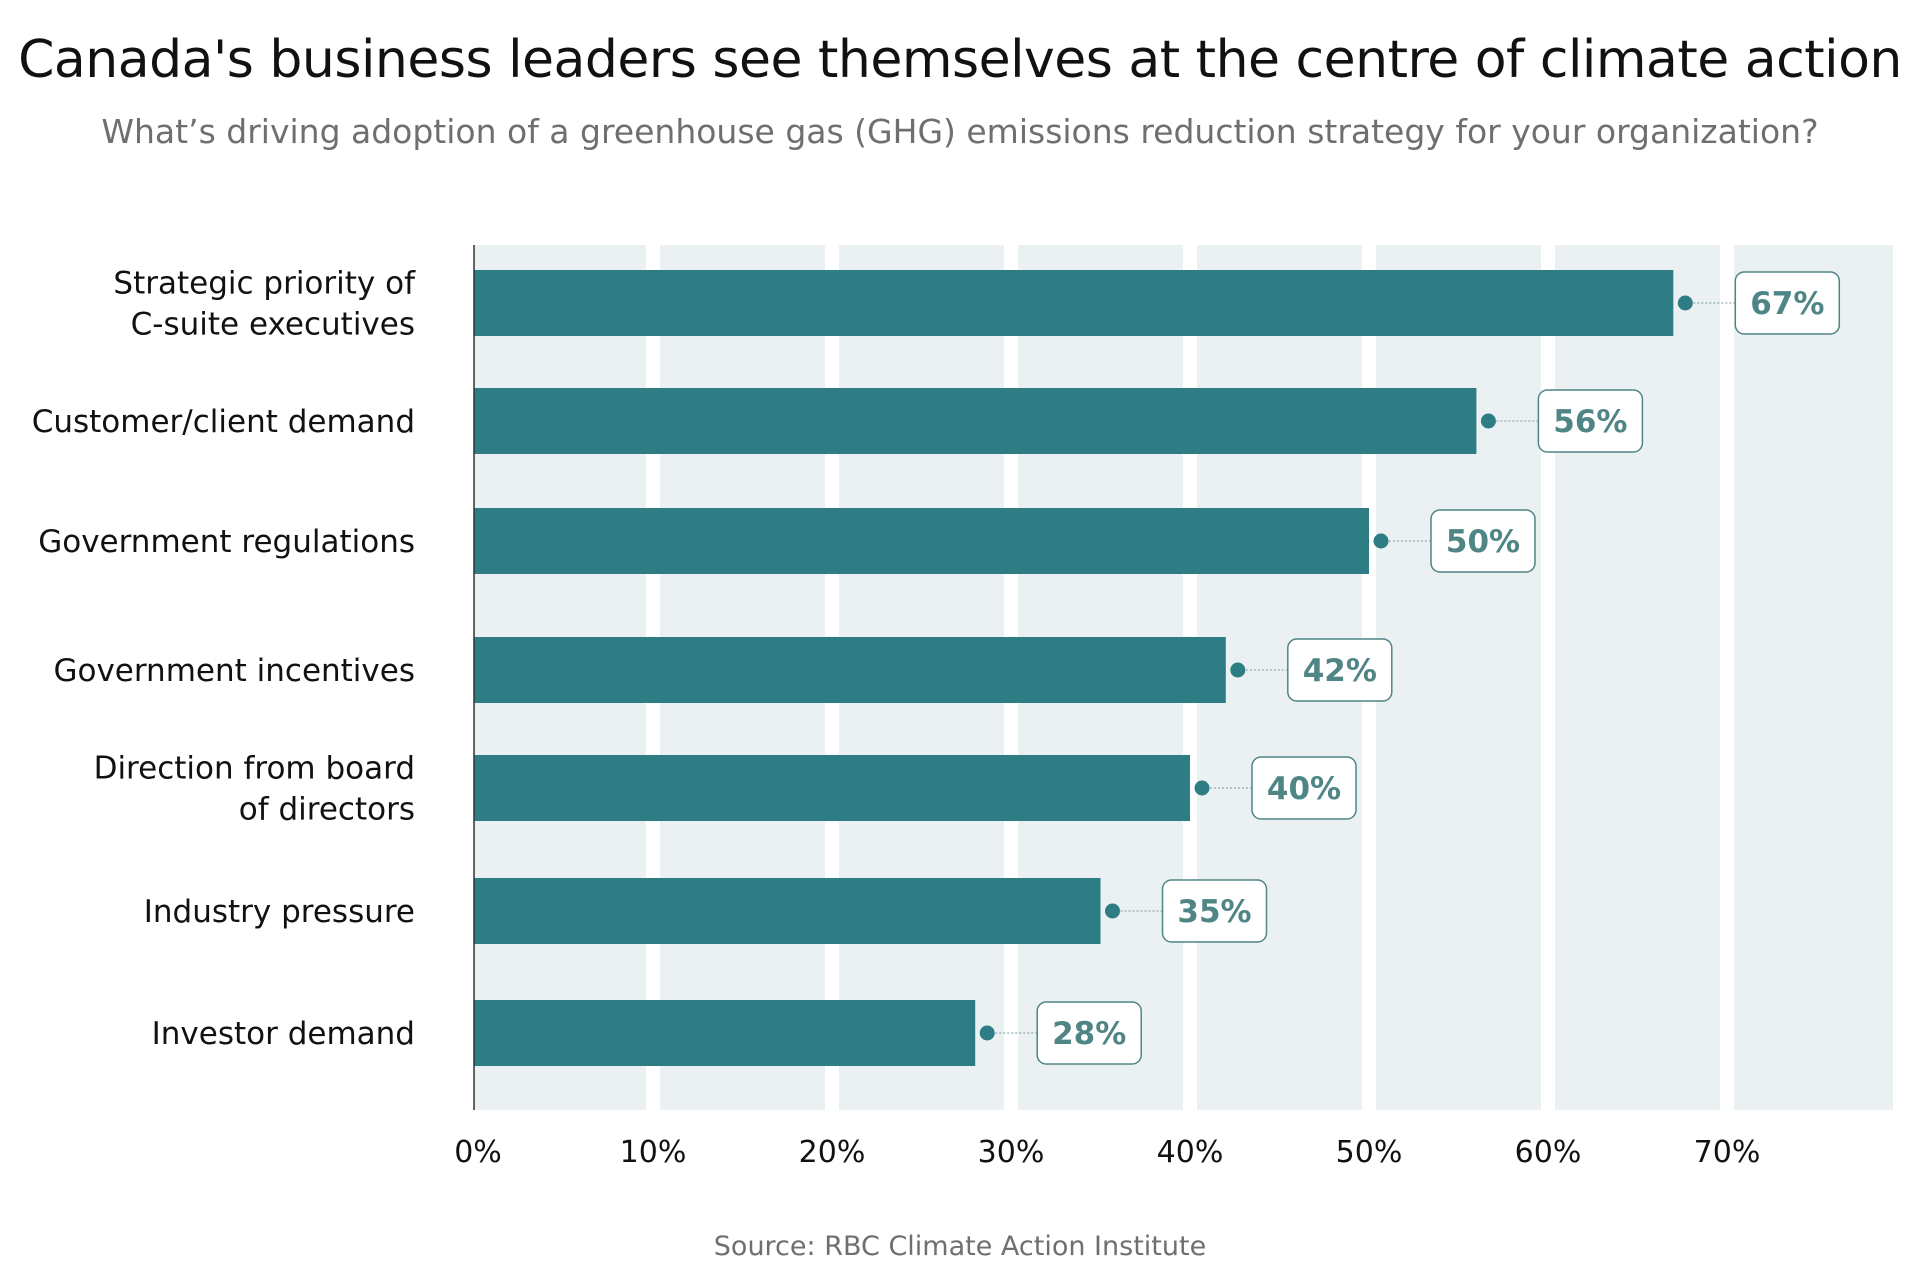  Describe the element at coordinates (1369, 1152) in the screenshot. I see `x-tick-label: 50%` at that location.